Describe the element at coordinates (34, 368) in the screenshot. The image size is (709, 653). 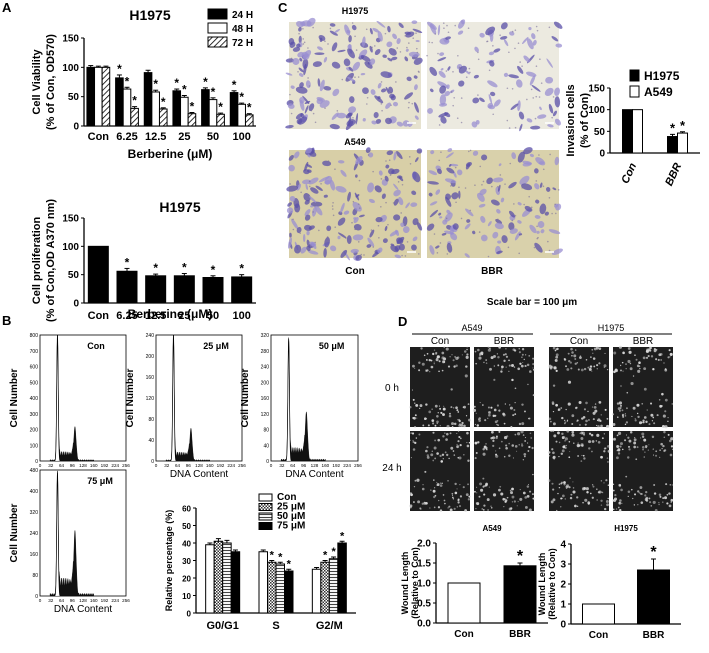
I see `y-tick-label: 600` at that location.